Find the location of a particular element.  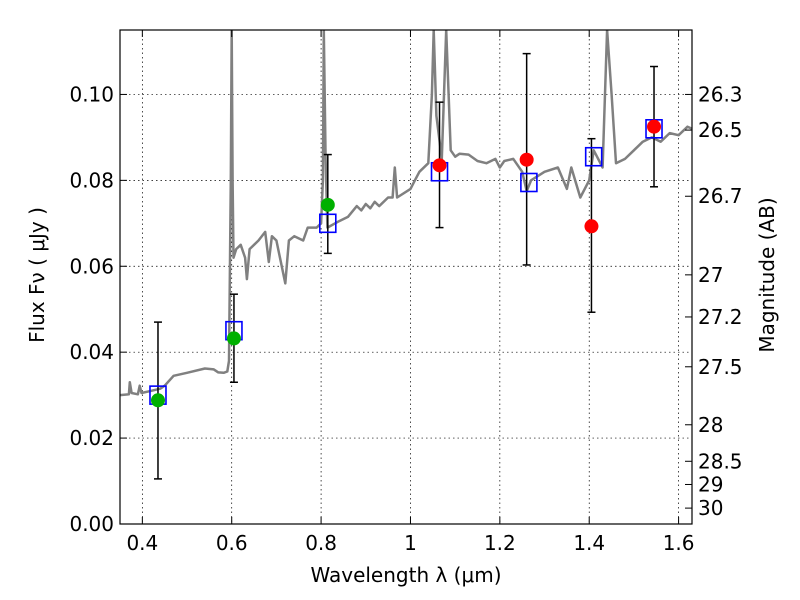

y-tick-label: 0.08 is located at coordinates (91, 180).